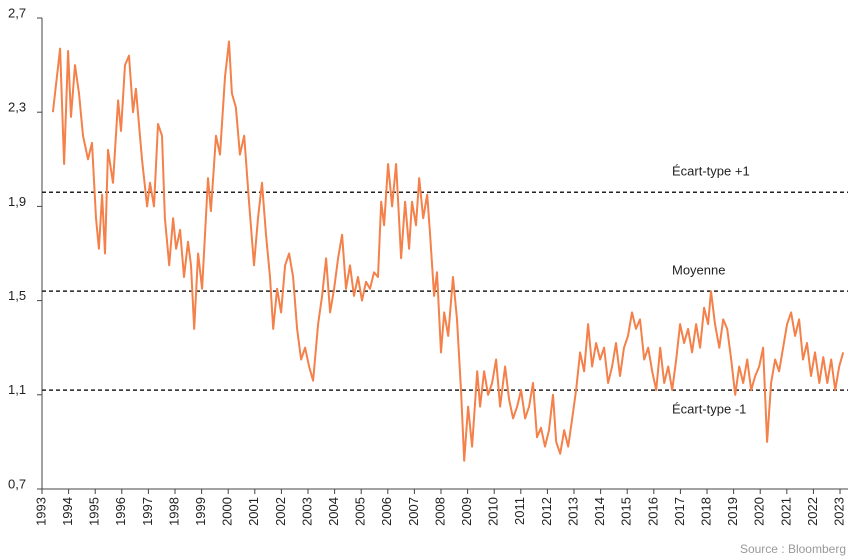 The image size is (849, 560). I want to click on x-tick-label: 2019, so click(732, 511).